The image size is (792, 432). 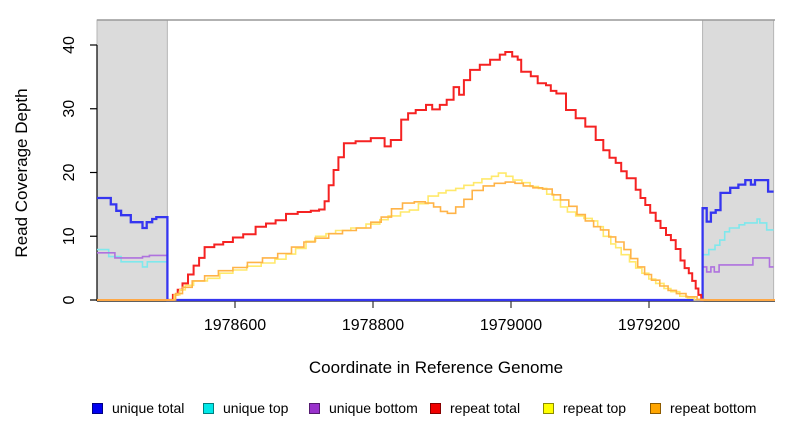 I want to click on y-tick-20: 20, so click(x=69, y=173).